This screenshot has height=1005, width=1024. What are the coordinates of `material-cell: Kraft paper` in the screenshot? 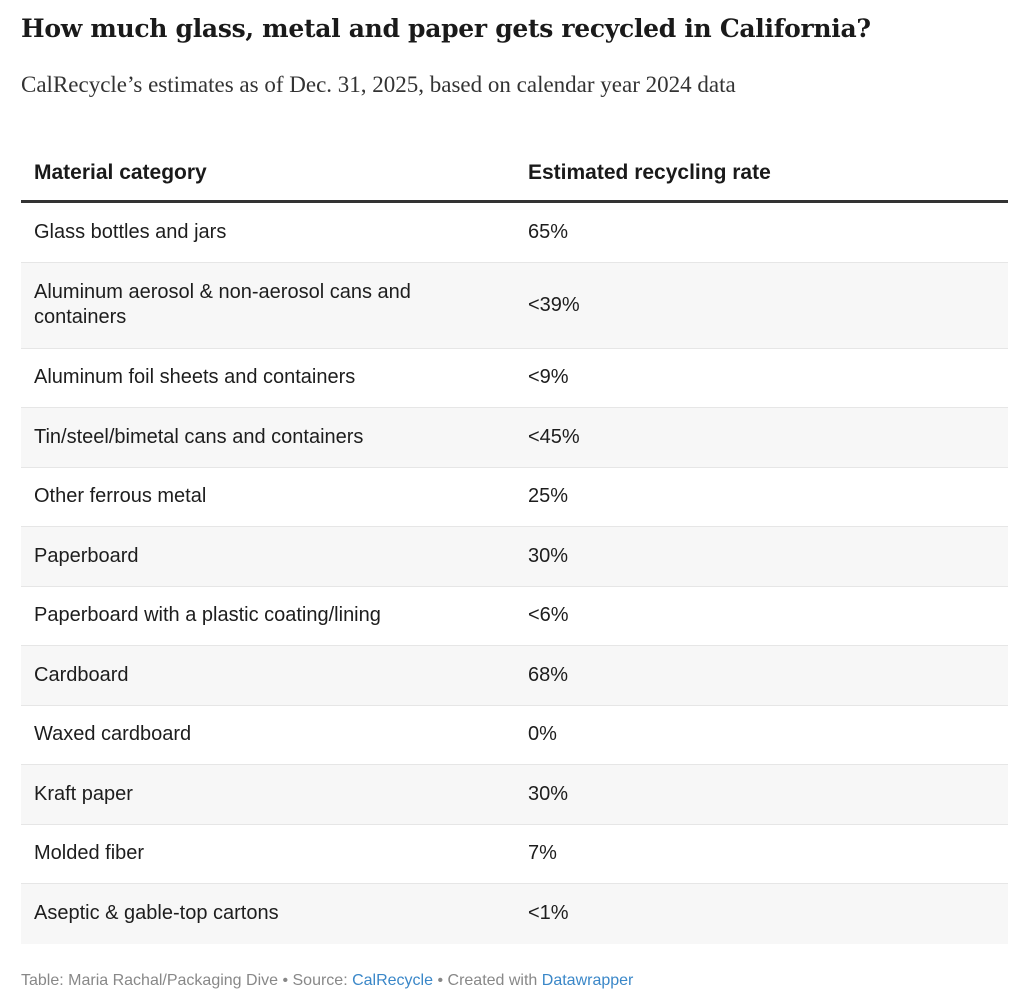 It's located at (83, 793).